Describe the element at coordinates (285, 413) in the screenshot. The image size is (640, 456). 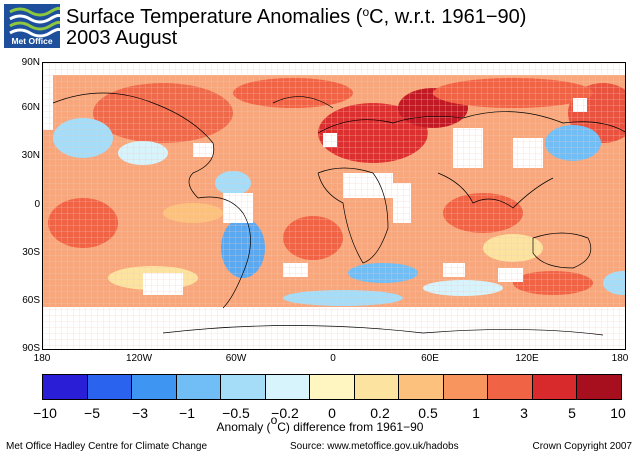
I see `colorbar-label: −0.2` at that location.